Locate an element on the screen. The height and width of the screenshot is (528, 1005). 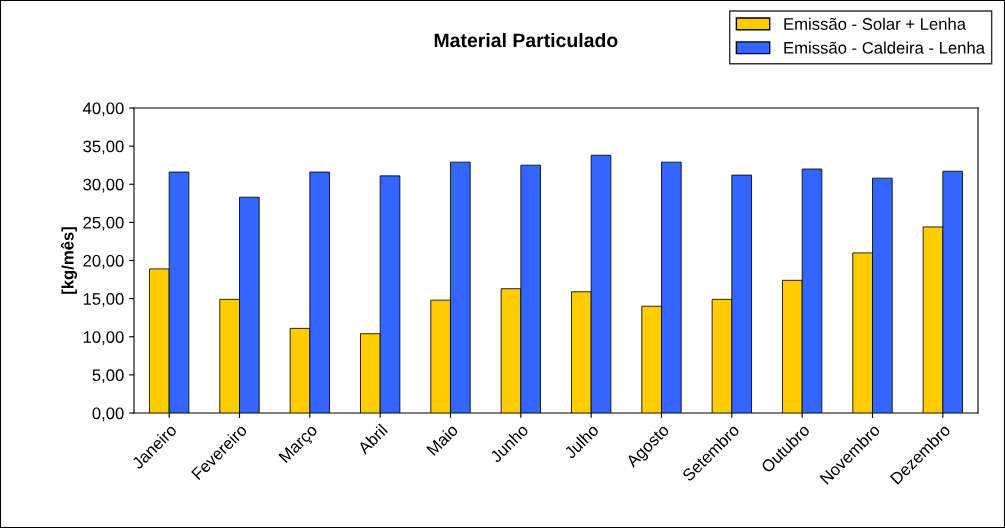
y-tick-label: 0,00 is located at coordinates (108, 414).